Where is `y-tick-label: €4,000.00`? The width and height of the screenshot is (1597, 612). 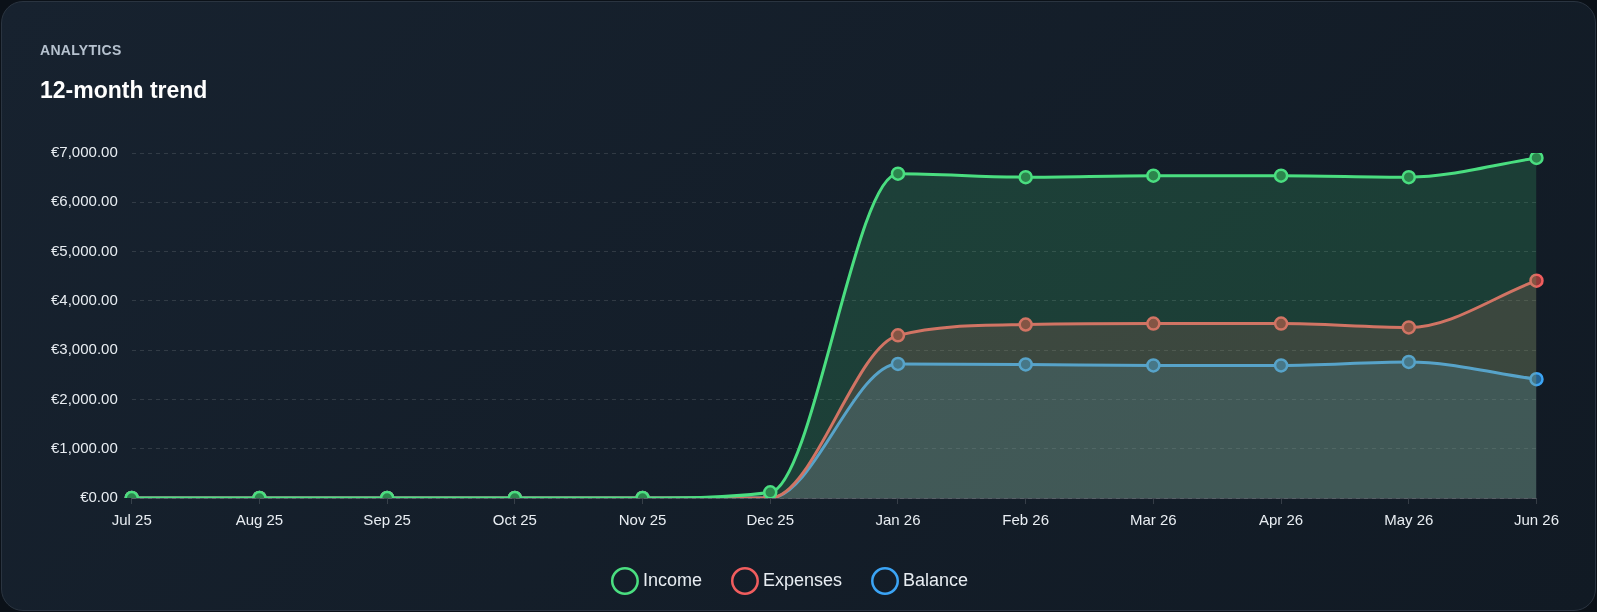
y-tick-label: €4,000.00 is located at coordinates (84, 299).